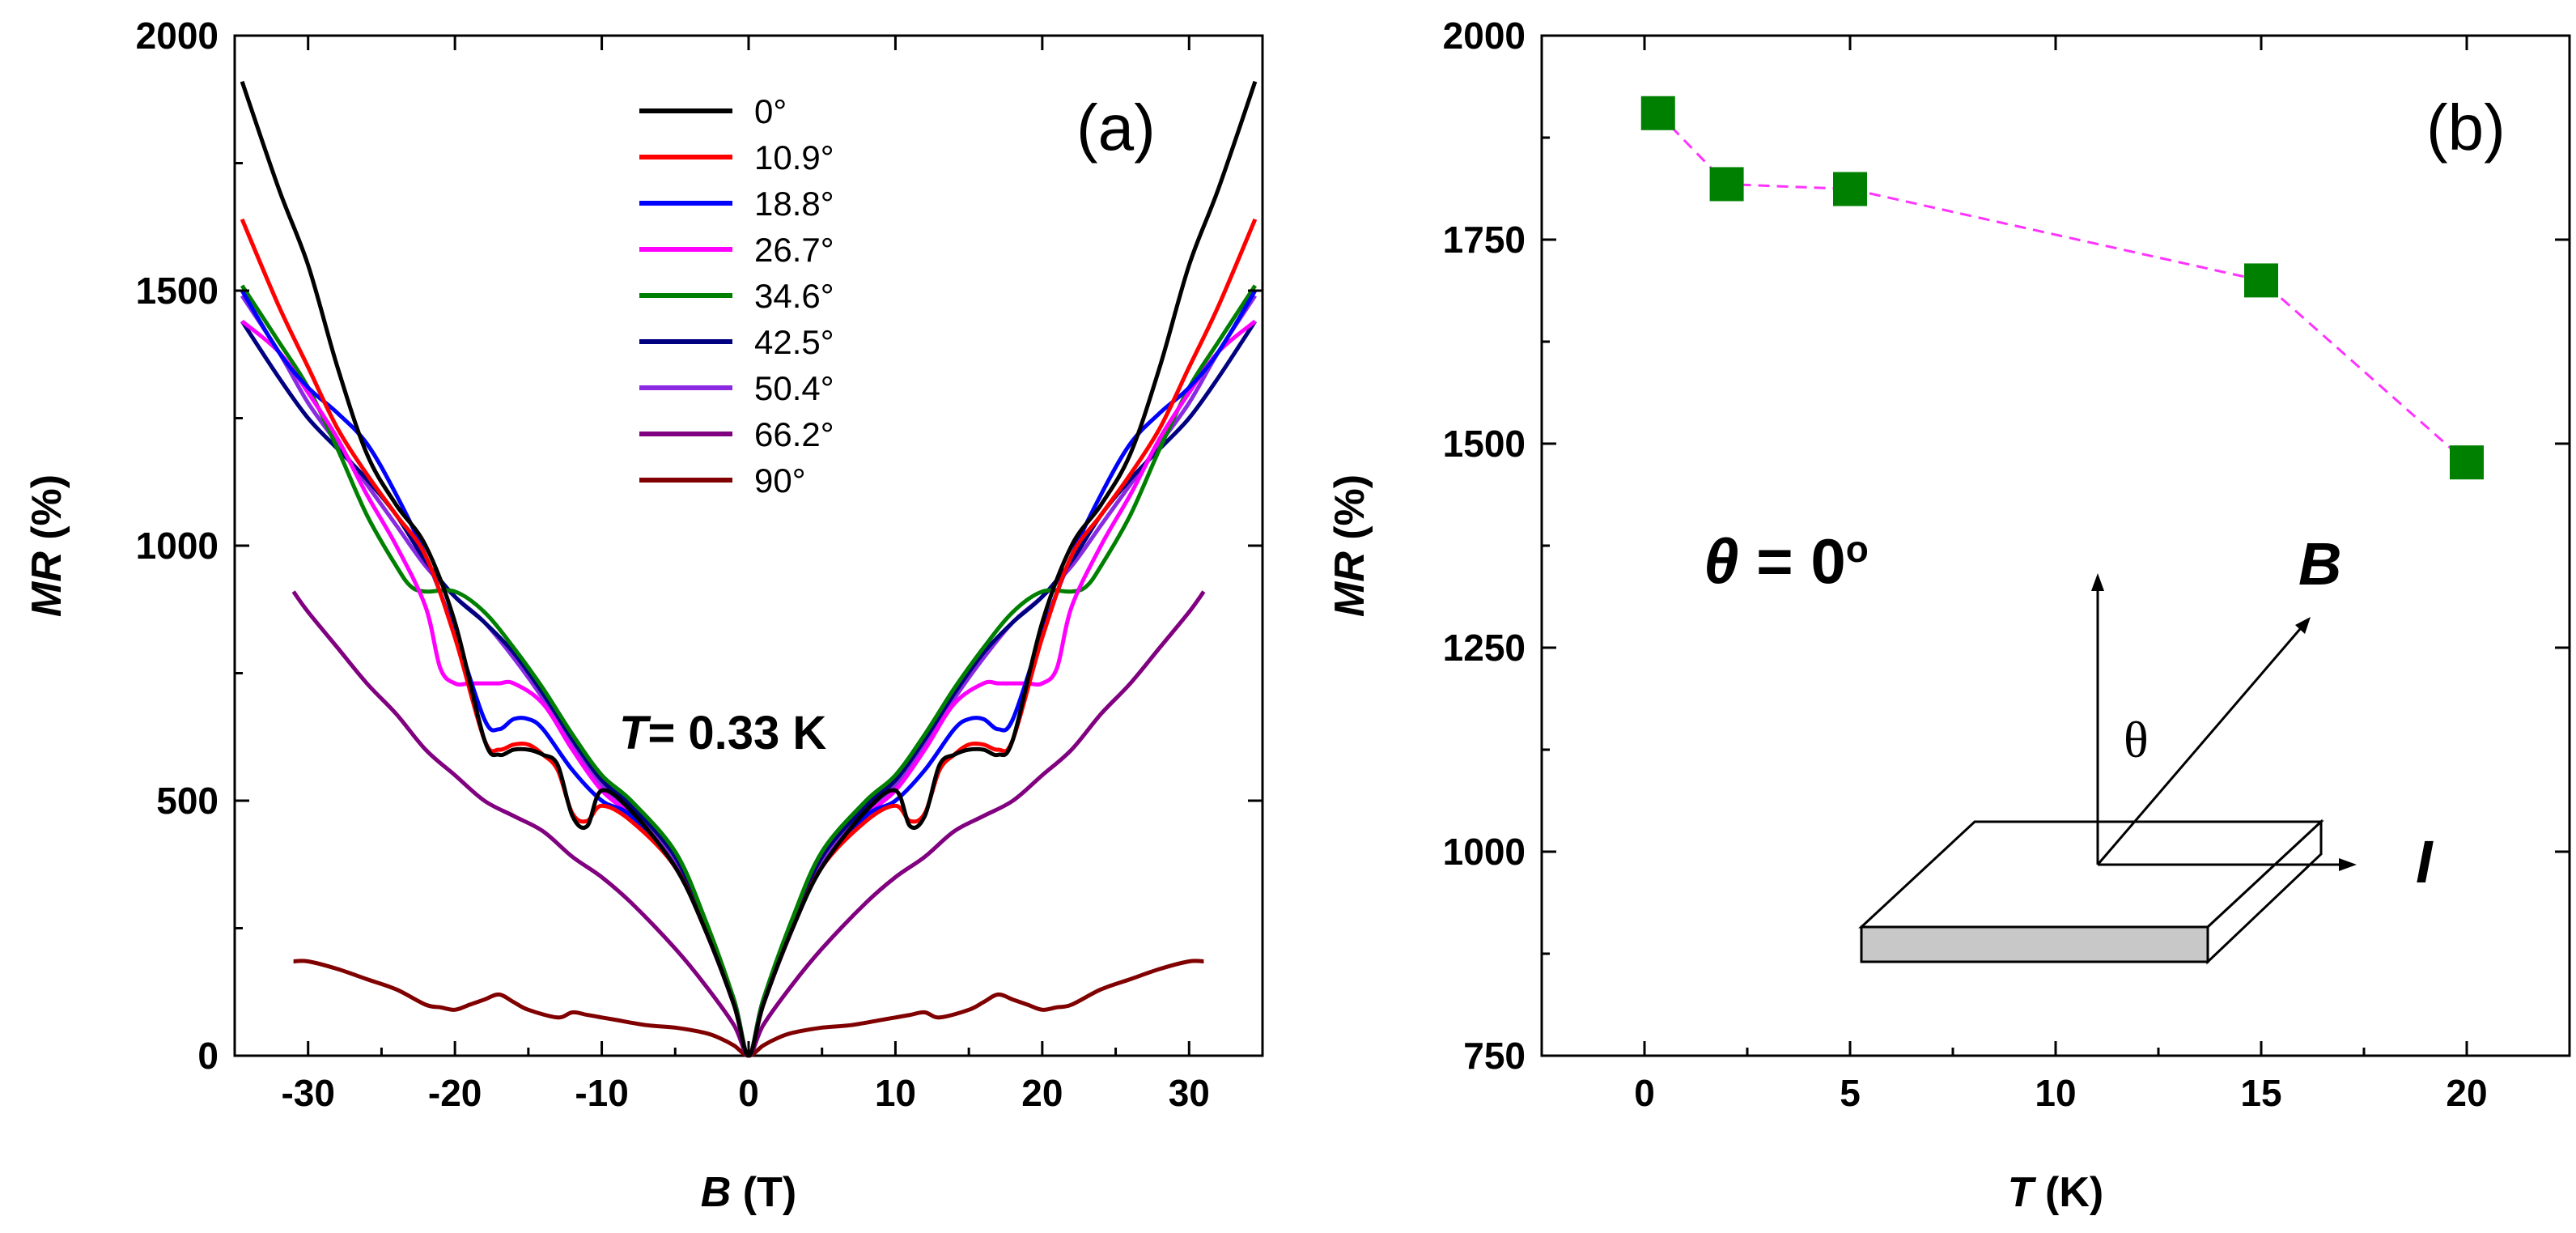  I want to click on y-axis-label-a-unit: (%), so click(46, 512).